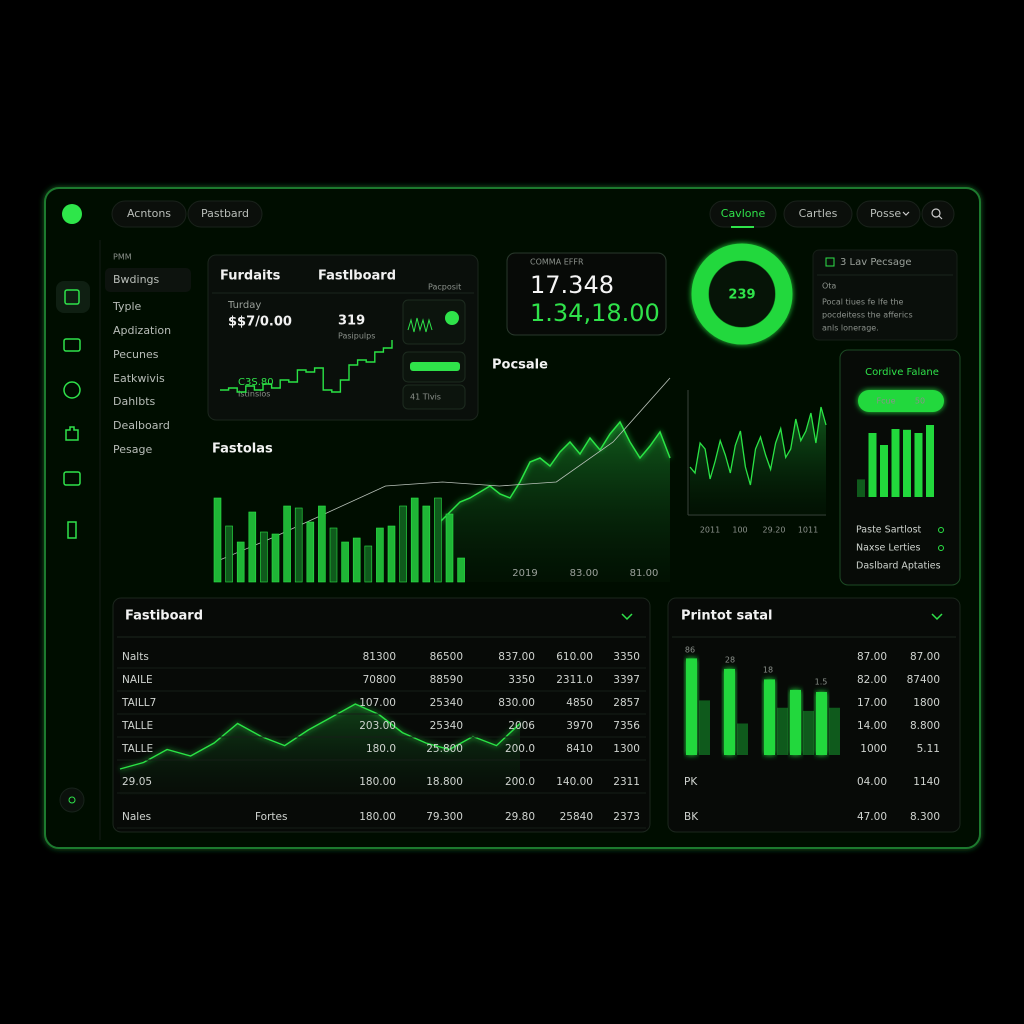  What do you see at coordinates (888, 214) in the screenshot?
I see `dropdown` at bounding box center [888, 214].